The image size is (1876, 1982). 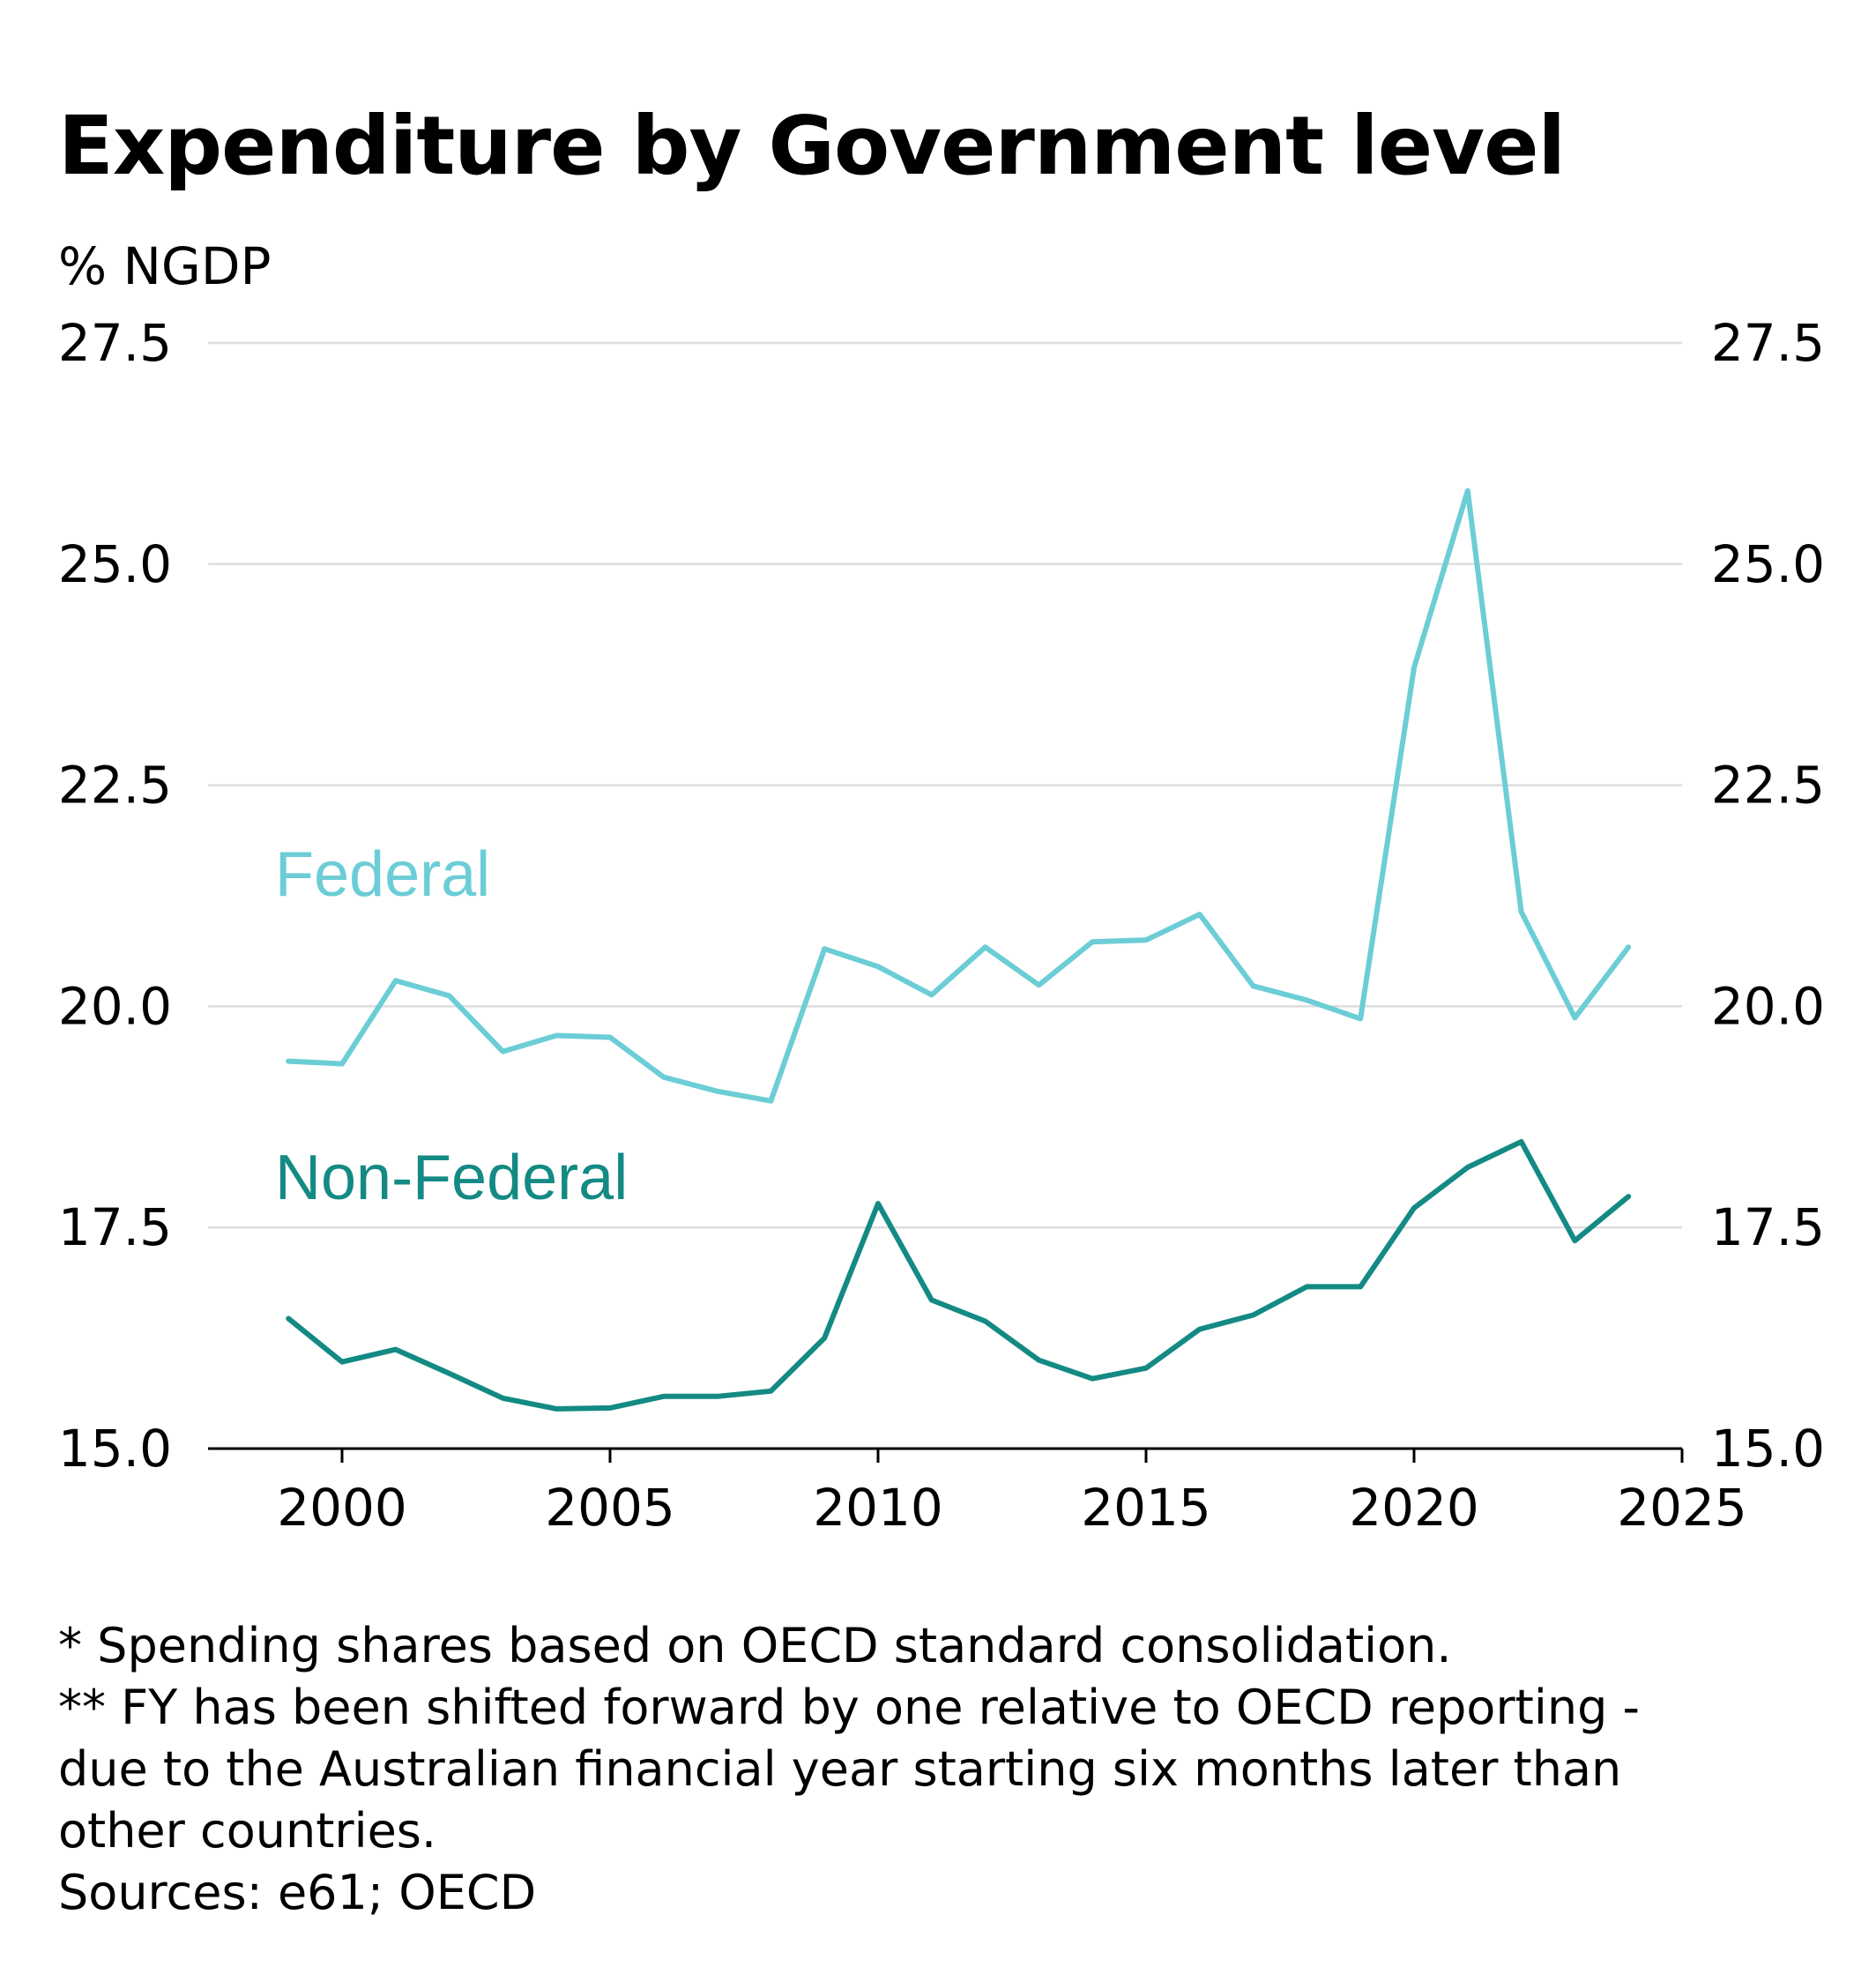 What do you see at coordinates (115, 1227) in the screenshot?
I see `y-tick-label-left: 17.5` at bounding box center [115, 1227].